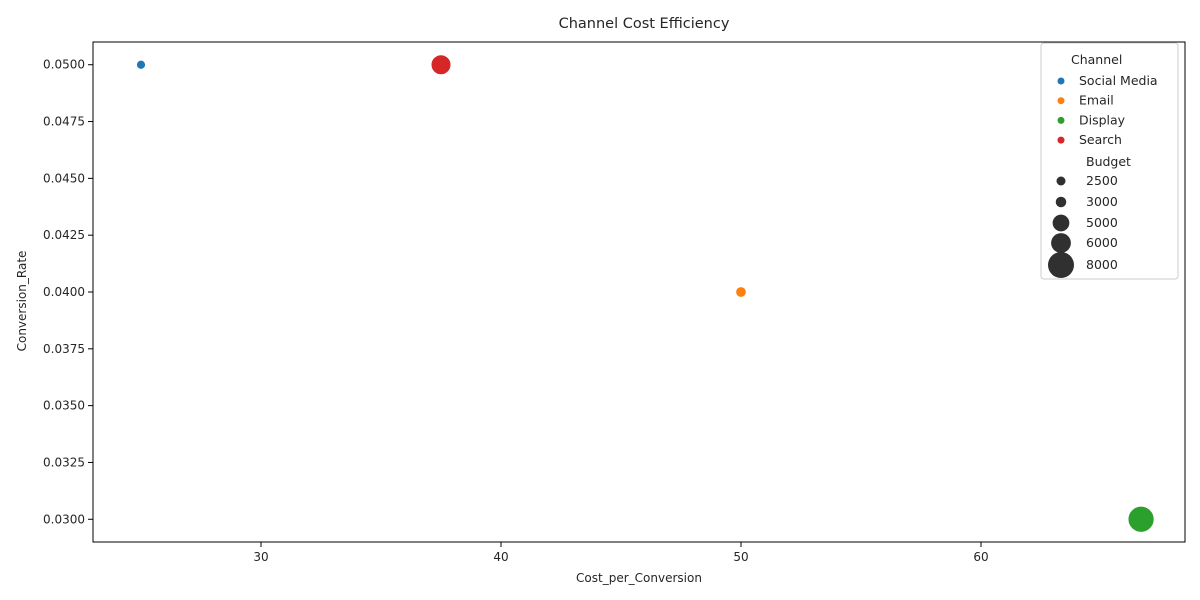  Describe the element at coordinates (621, 553) in the screenshot. I see `x-axis-ticks: 30 40 50 60` at that location.